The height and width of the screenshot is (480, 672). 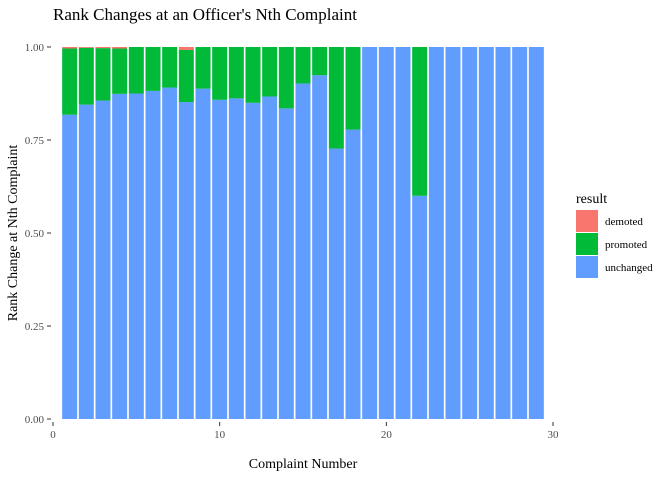 I want to click on legend-label-unchanged: unchanged, so click(x=629, y=268).